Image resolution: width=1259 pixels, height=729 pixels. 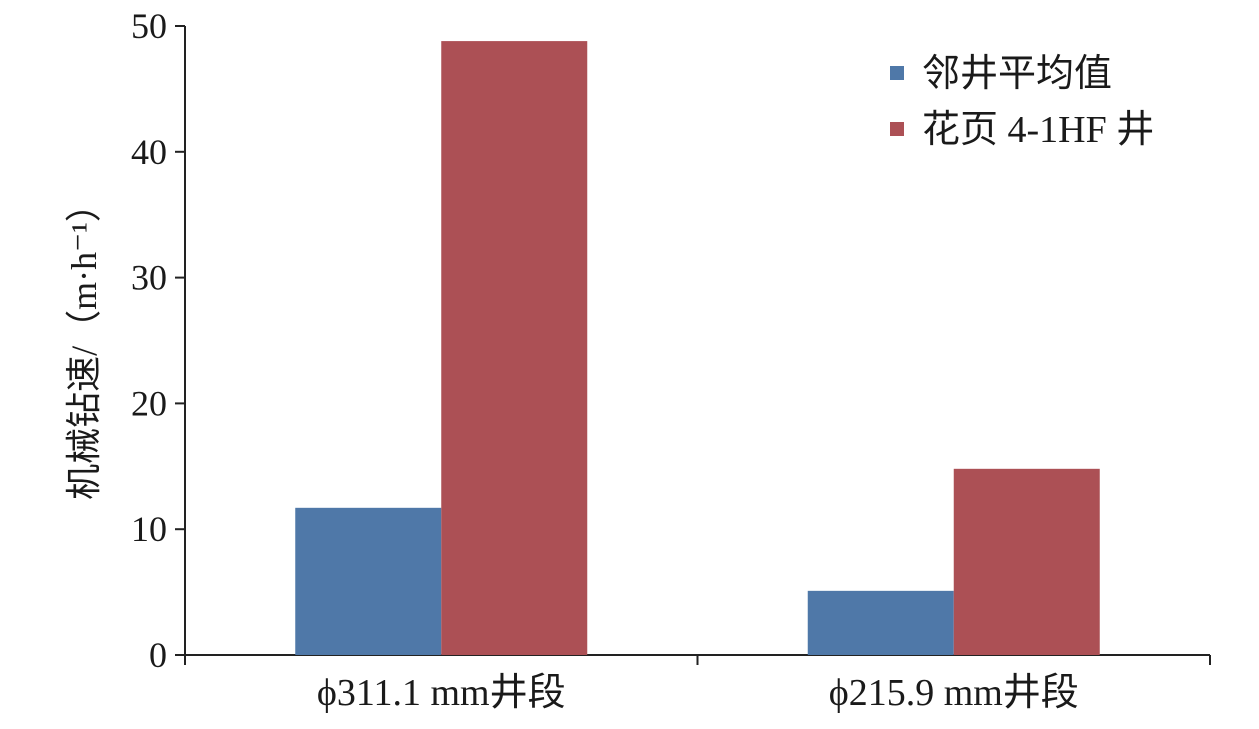 I want to click on y-tick-label: 20, so click(x=149, y=403).